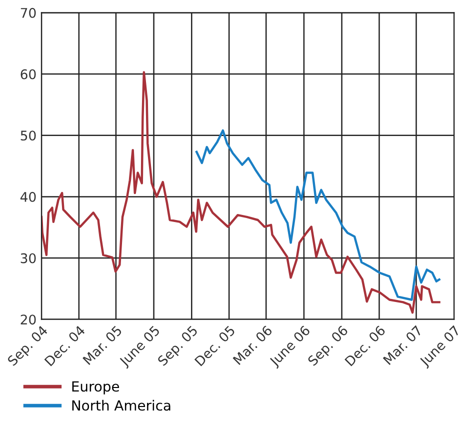  What do you see at coordinates (28, 258) in the screenshot?
I see `y-tick-label: 30` at bounding box center [28, 258].